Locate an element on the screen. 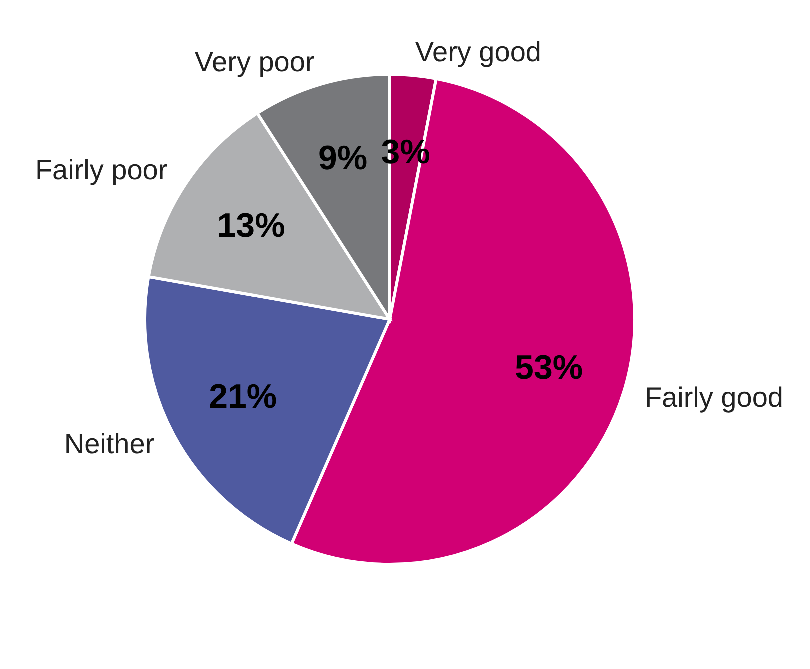 The height and width of the screenshot is (669, 810). slice-label: Very good is located at coordinates (478, 52).